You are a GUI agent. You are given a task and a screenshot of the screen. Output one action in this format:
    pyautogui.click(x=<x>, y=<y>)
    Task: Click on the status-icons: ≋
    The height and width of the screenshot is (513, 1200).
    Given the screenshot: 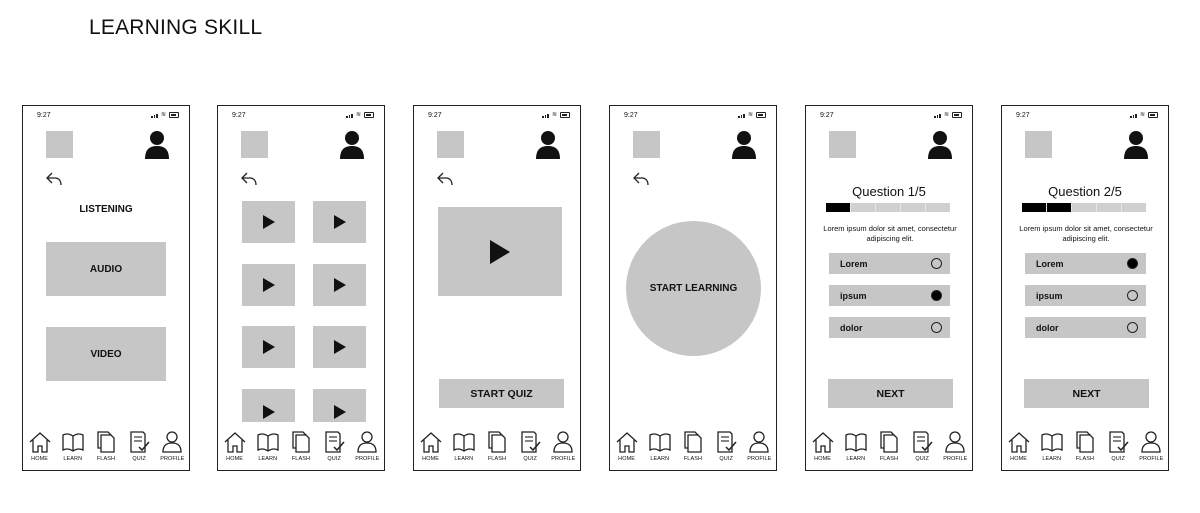 What is the action you would take?
    pyautogui.click(x=1144, y=115)
    